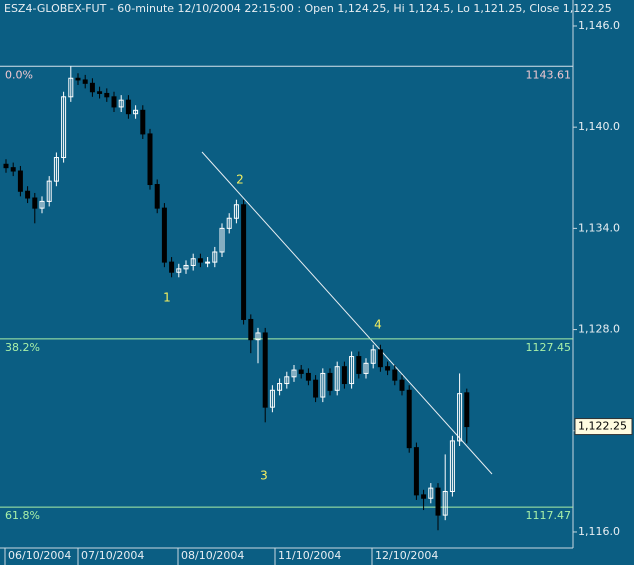 The height and width of the screenshot is (565, 634). What do you see at coordinates (240, 180) in the screenshot?
I see `annotation: 2` at bounding box center [240, 180].